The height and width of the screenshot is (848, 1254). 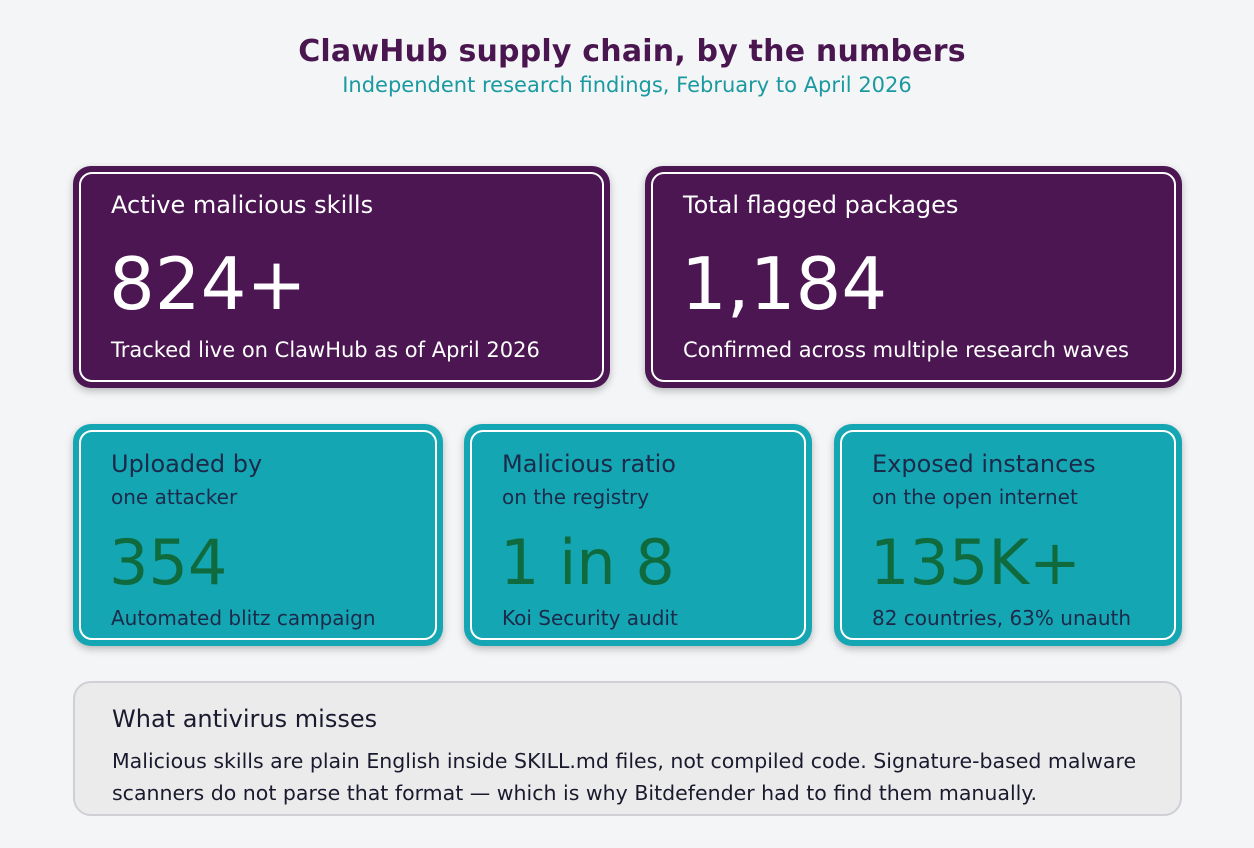 What do you see at coordinates (168, 562) in the screenshot?
I see `stat-value: 354` at bounding box center [168, 562].